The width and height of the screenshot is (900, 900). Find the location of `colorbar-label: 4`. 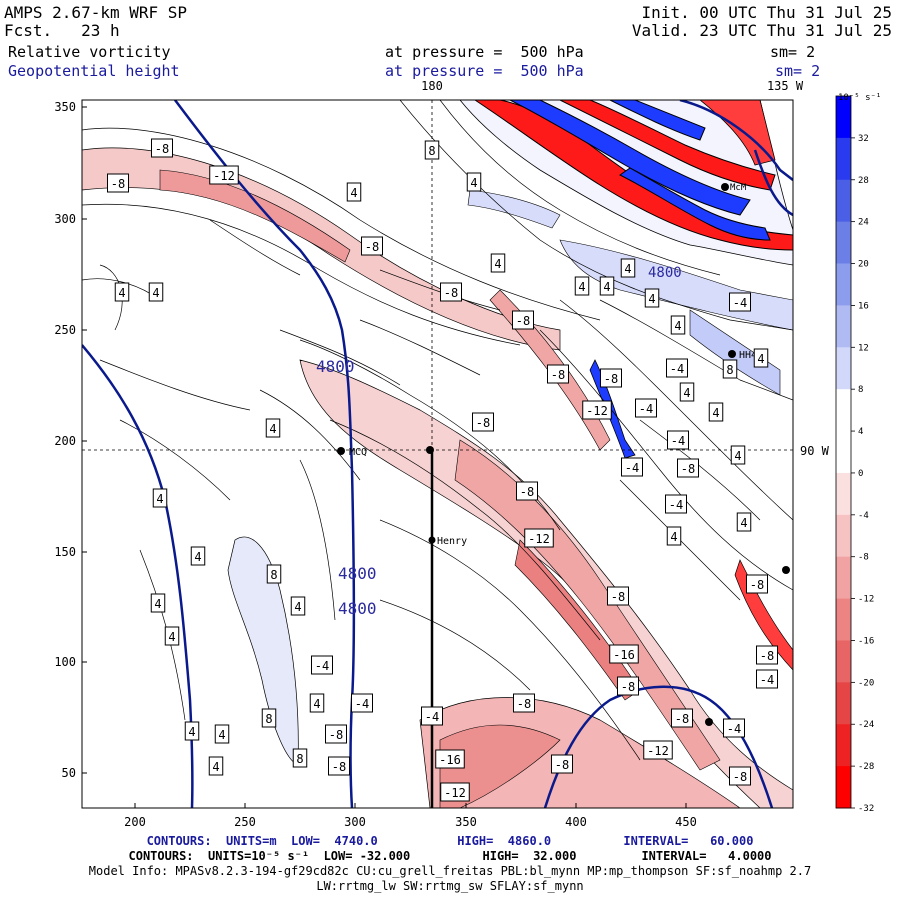

colorbar-label: 4 is located at coordinates (860, 432).